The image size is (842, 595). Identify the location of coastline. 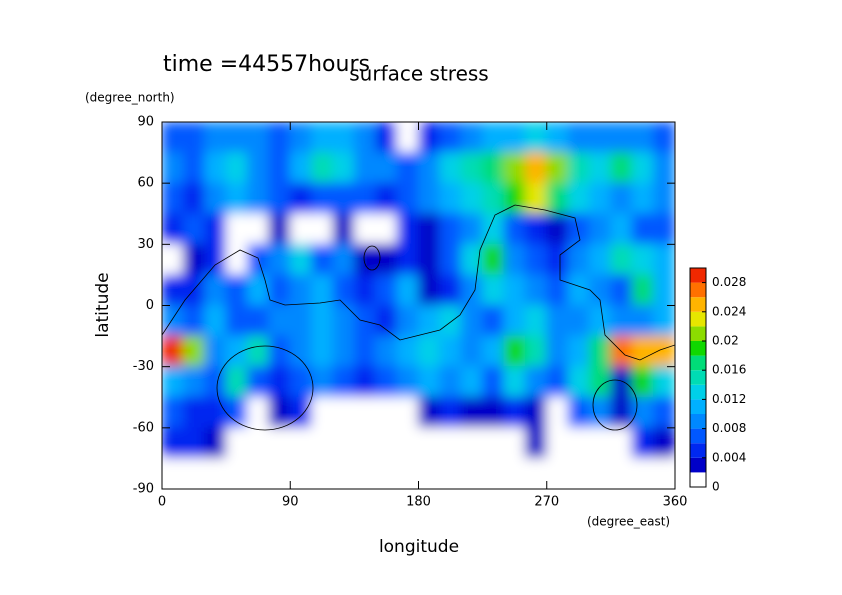
(265, 388).